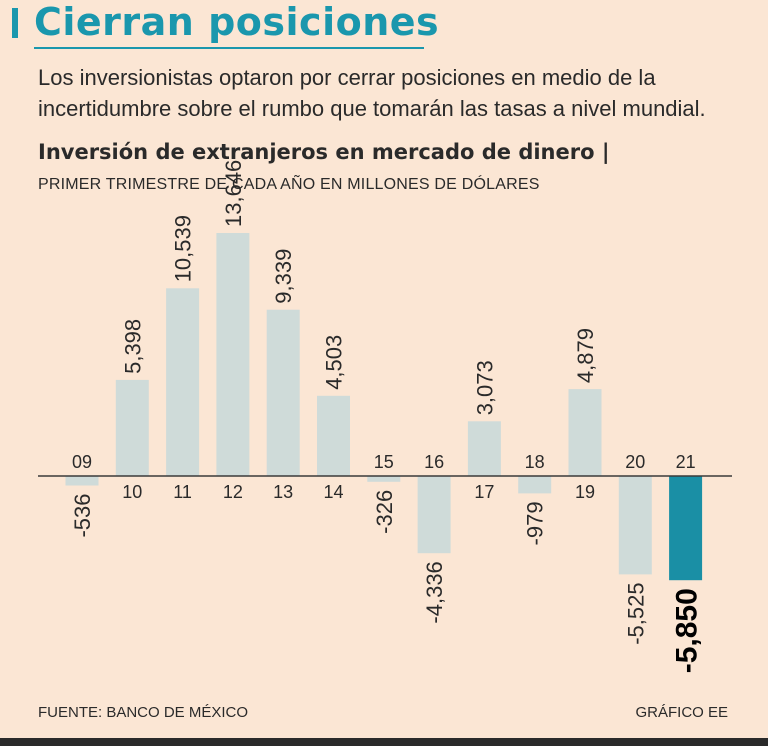 This screenshot has width=768, height=746. I want to click on bottom-border, so click(384, 742).